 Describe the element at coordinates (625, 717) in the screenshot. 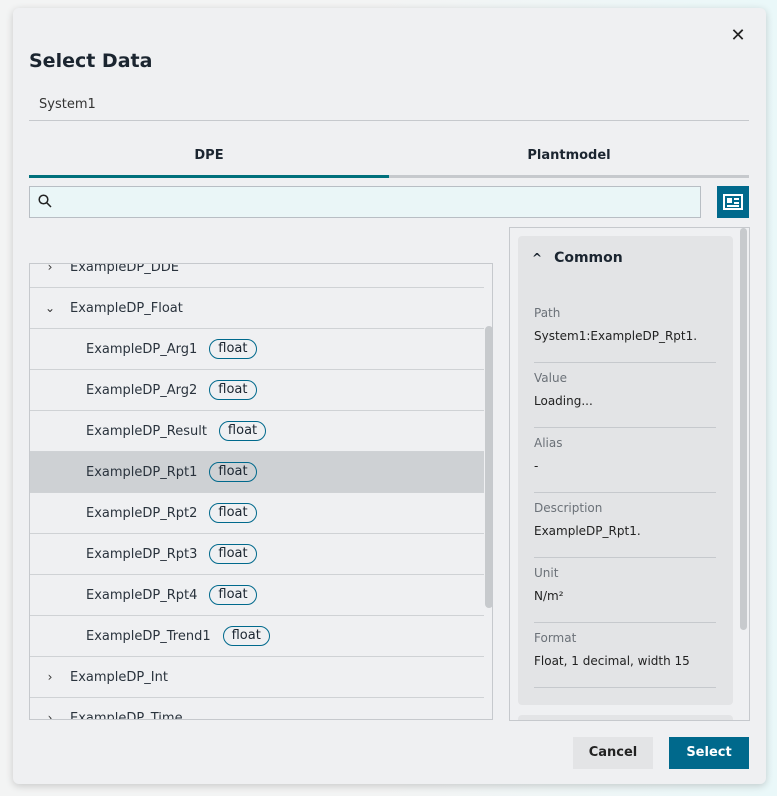

I see `next-section` at that location.